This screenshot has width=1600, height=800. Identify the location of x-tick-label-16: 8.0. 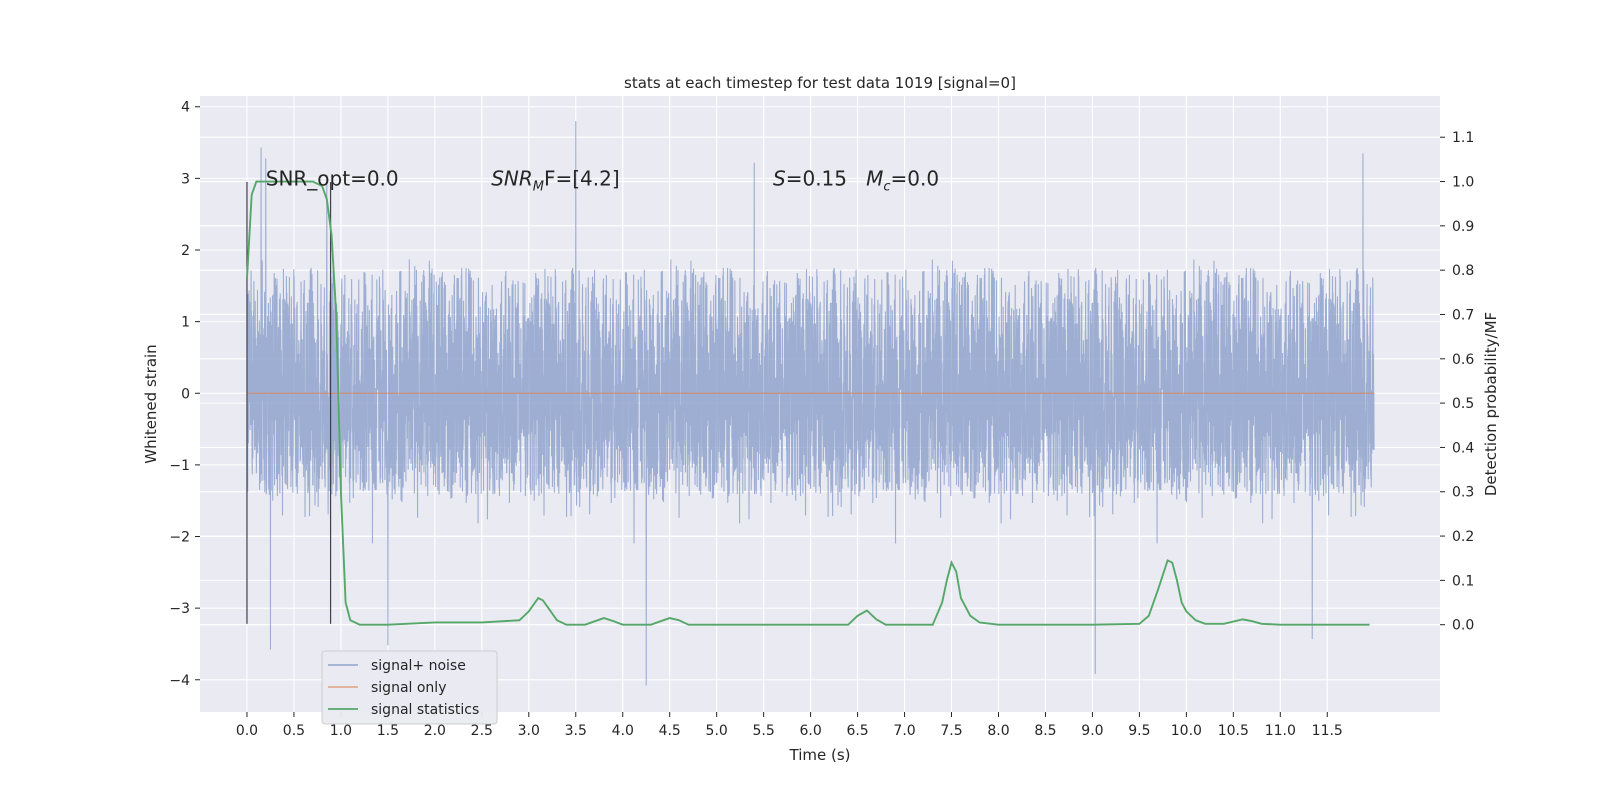
(998, 731).